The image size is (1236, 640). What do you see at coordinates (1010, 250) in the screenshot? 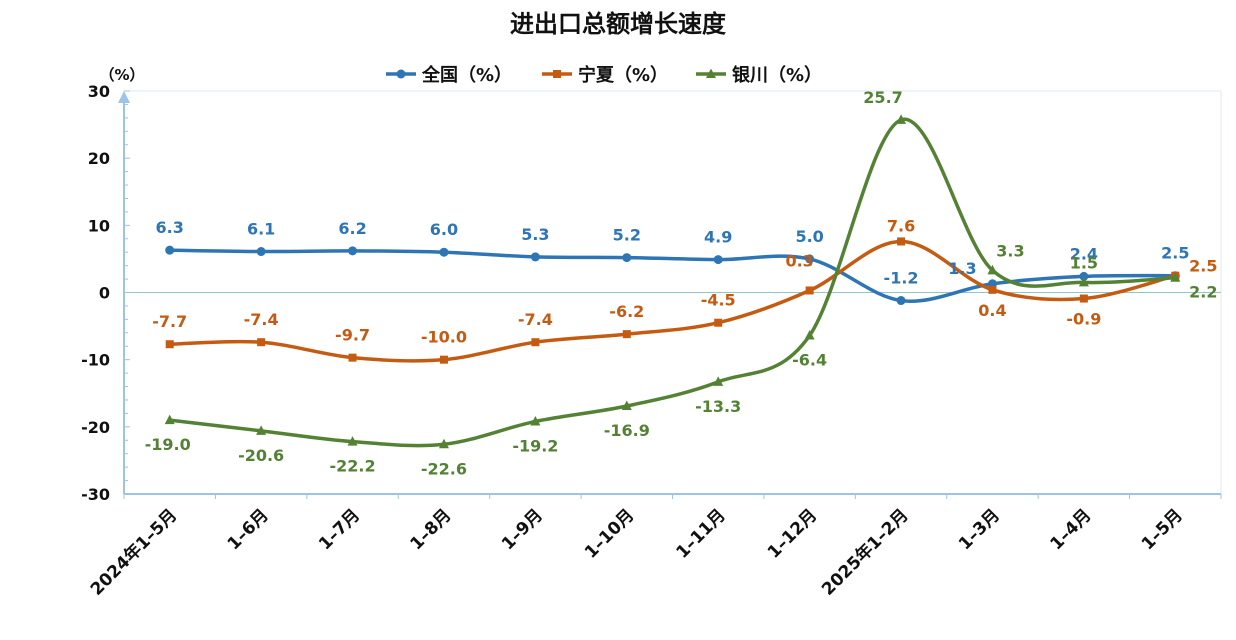
I see `data-label-yinchuan: 3.3` at bounding box center [1010, 250].